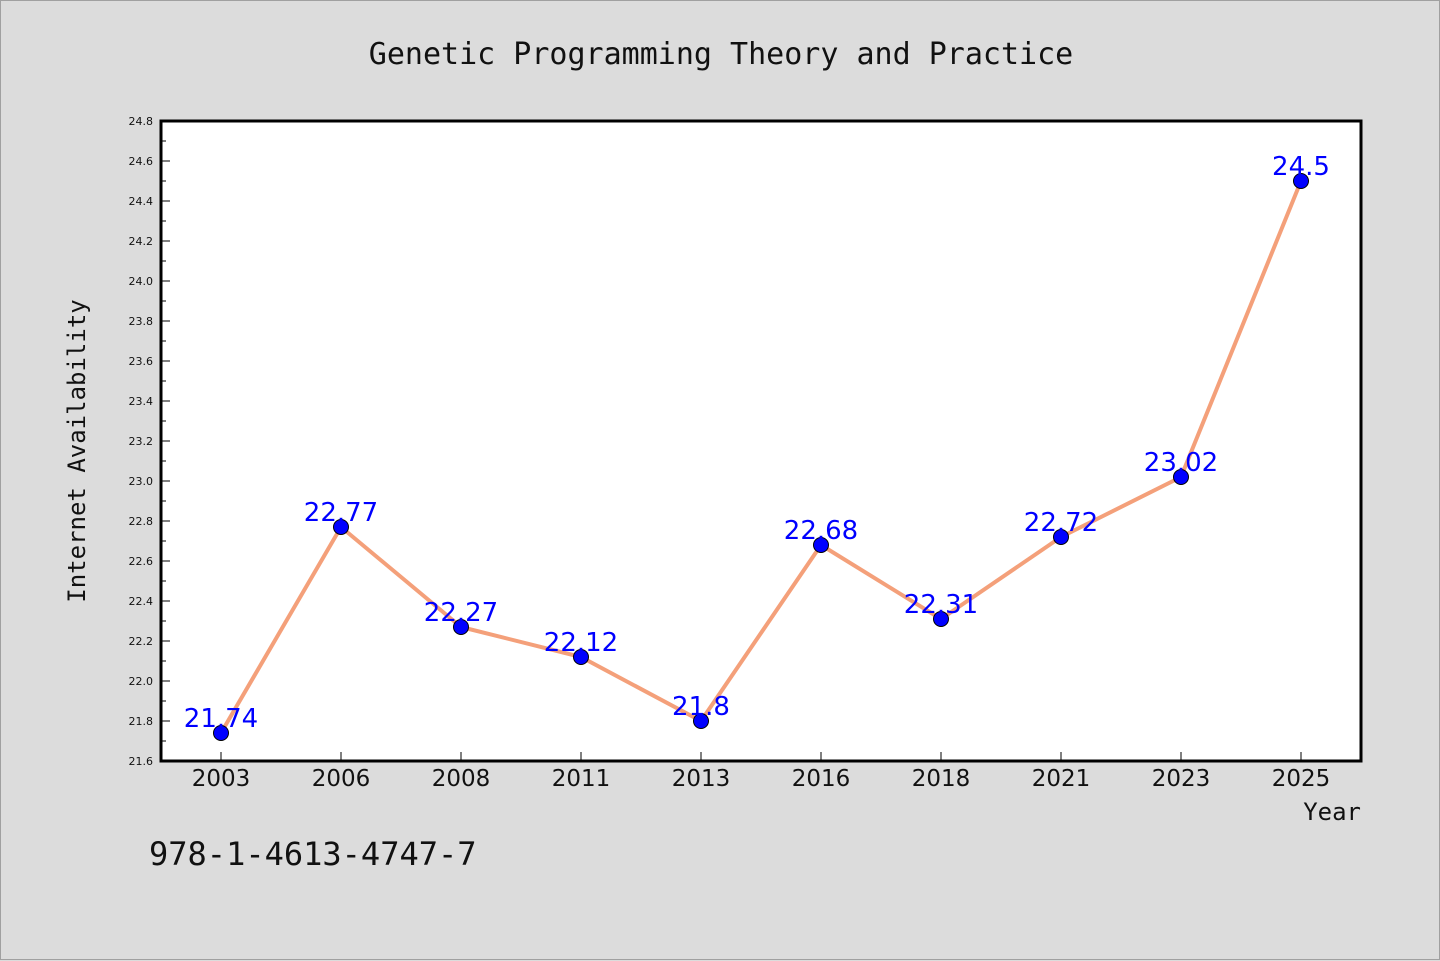 This screenshot has height=961, width=1440. Describe the element at coordinates (461, 779) in the screenshot. I see `x-tick-label: 2008` at that location.